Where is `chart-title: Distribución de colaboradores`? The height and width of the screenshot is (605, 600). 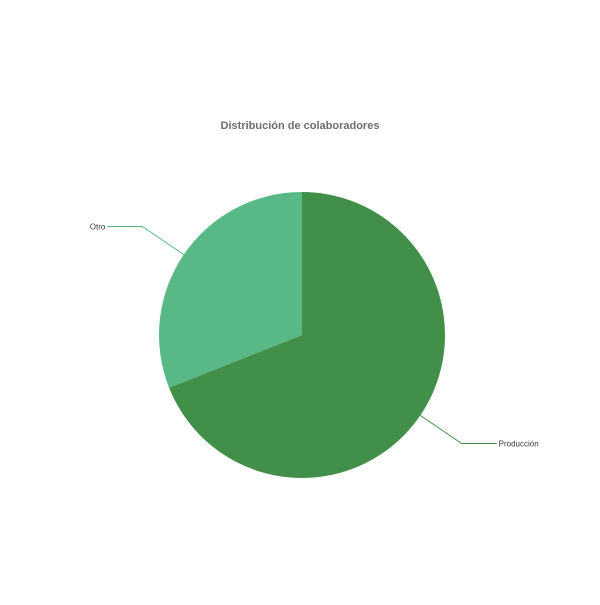 chart-title: Distribución de colaboradores is located at coordinates (300, 126).